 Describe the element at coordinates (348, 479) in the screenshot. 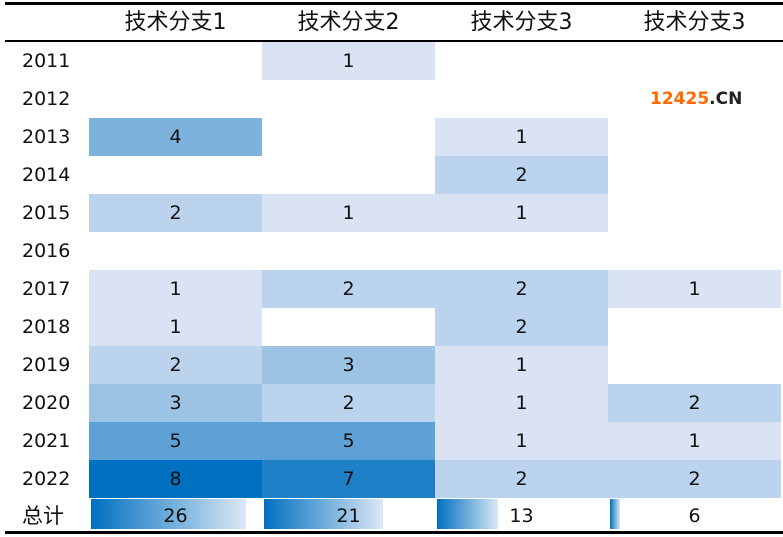

I see `heatmap-cell: 7` at that location.